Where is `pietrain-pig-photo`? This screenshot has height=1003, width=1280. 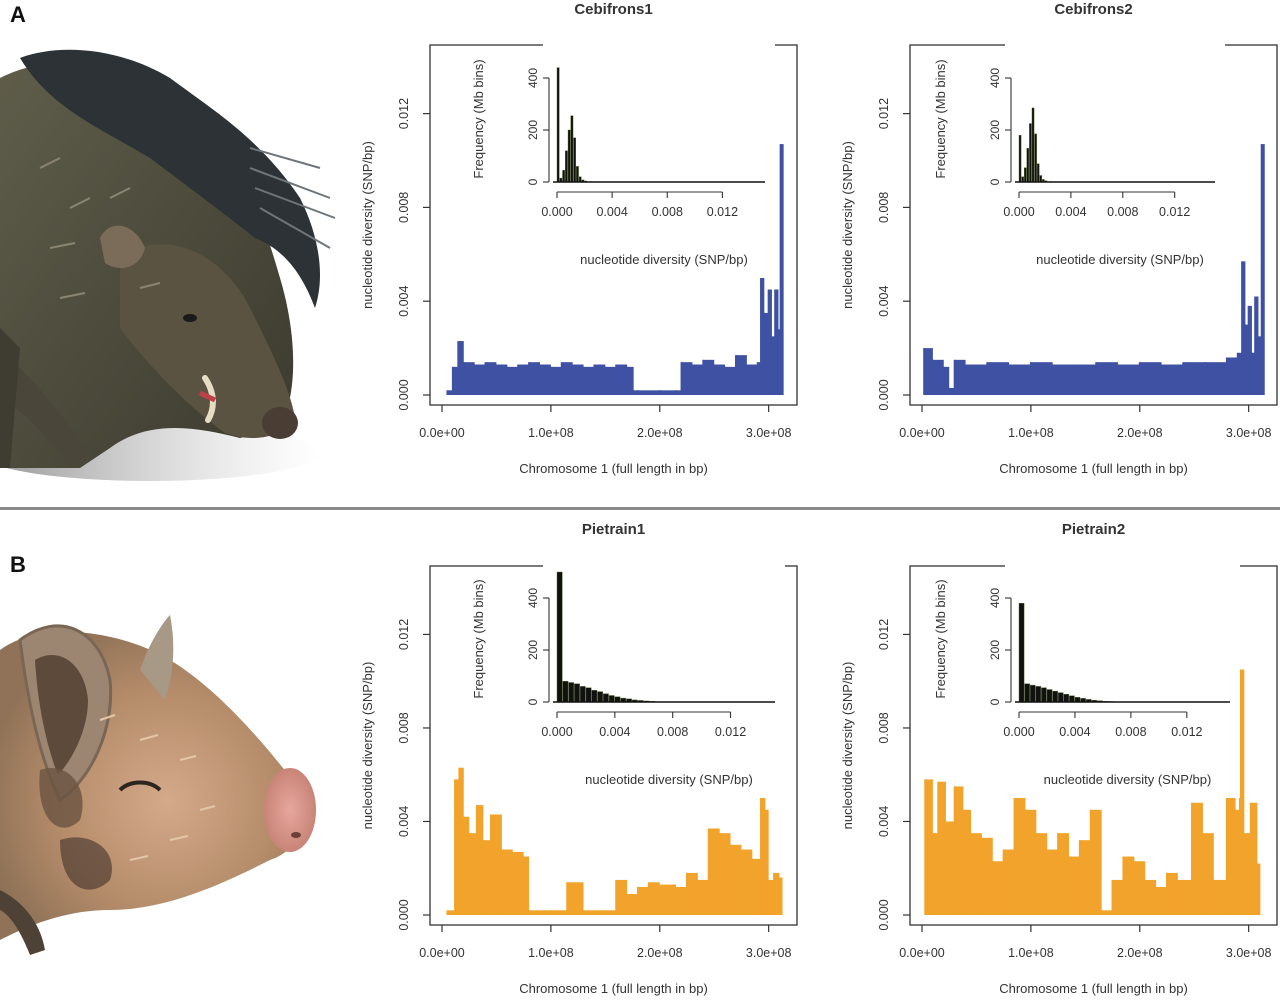 pietrain-pig-photo is located at coordinates (158, 785).